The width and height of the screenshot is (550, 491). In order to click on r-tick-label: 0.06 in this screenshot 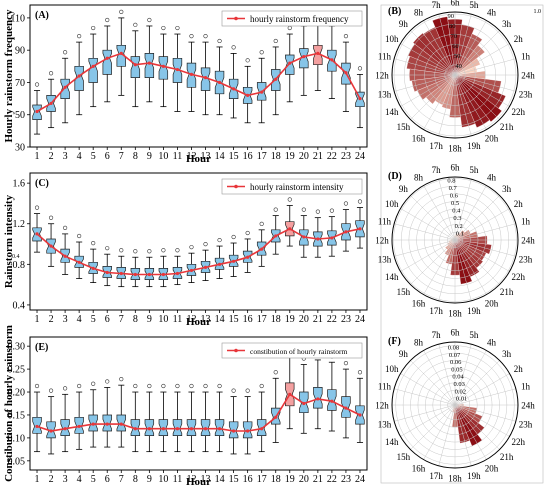, I will do `click(456, 362)`.